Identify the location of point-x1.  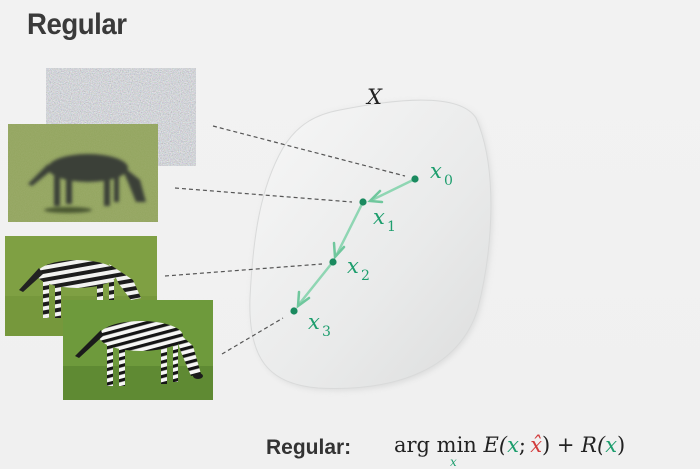
(363, 202).